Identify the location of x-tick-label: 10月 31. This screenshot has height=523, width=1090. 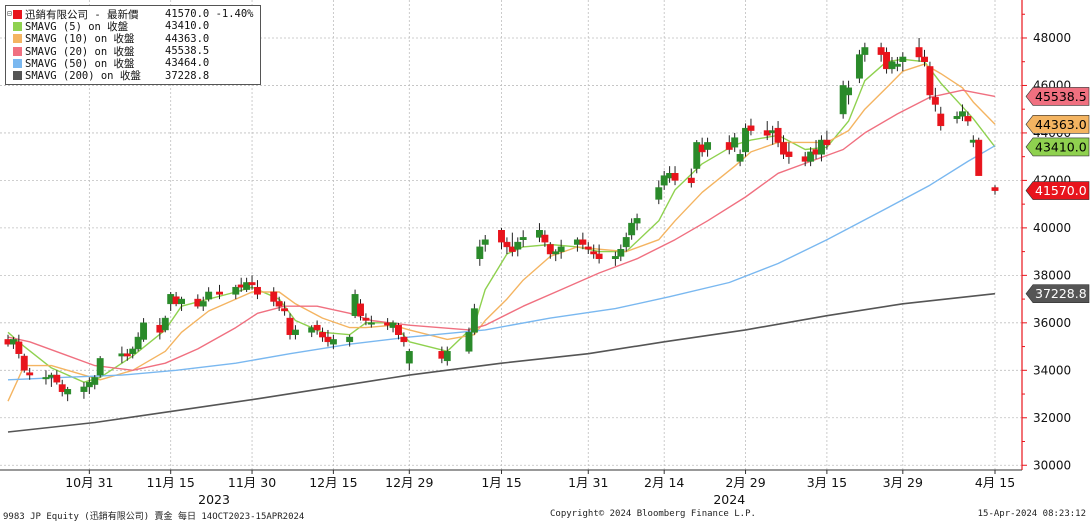
(89, 482).